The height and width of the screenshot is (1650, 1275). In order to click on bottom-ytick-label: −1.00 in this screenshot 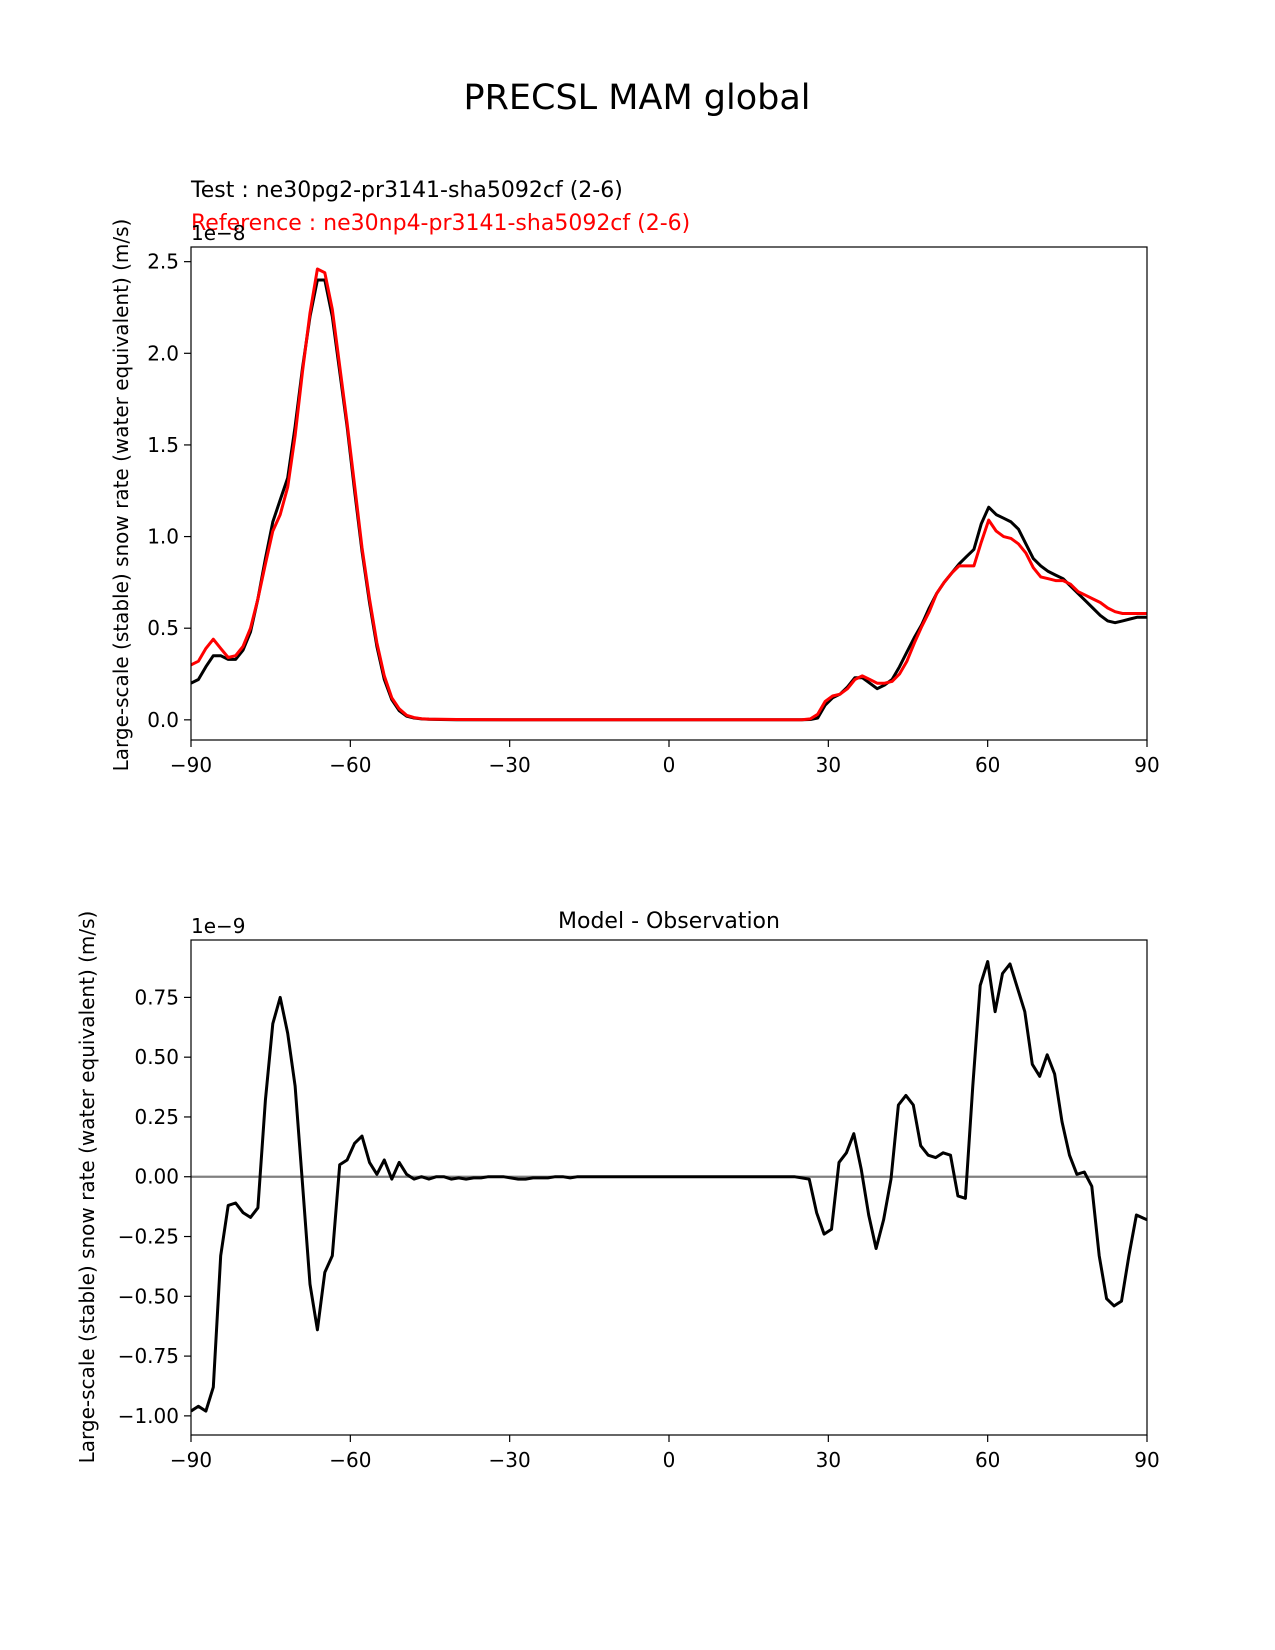, I will do `click(148, 1416)`.